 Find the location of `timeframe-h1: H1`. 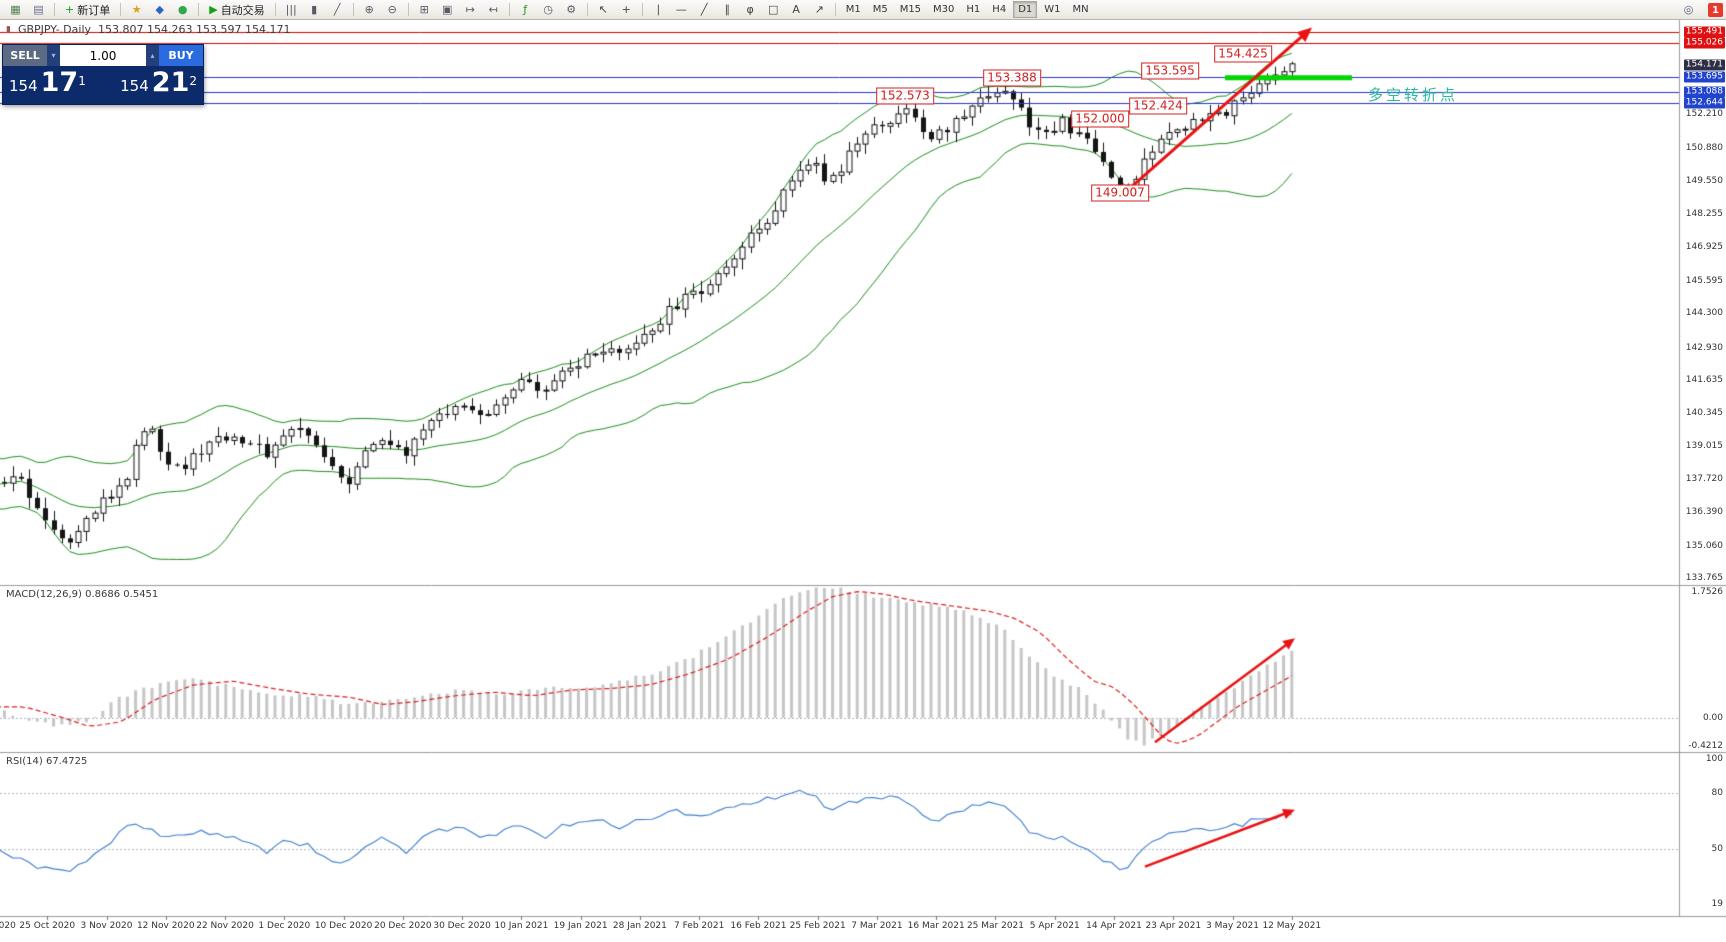

timeframe-h1: H1 is located at coordinates (973, 9).